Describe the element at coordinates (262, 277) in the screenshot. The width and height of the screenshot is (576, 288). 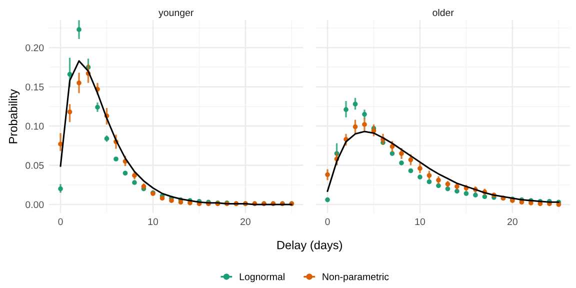
I see `legend-label: Lognormal` at that location.